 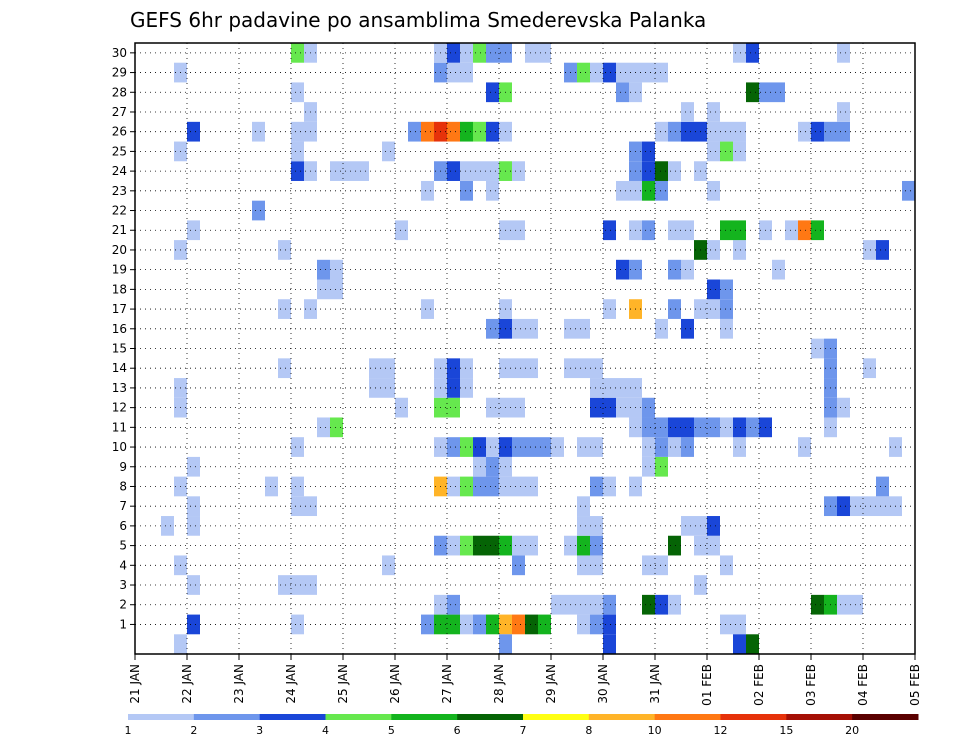 What do you see at coordinates (551, 684) in the screenshot?
I see `x-tick-label: 29 JAN` at bounding box center [551, 684].